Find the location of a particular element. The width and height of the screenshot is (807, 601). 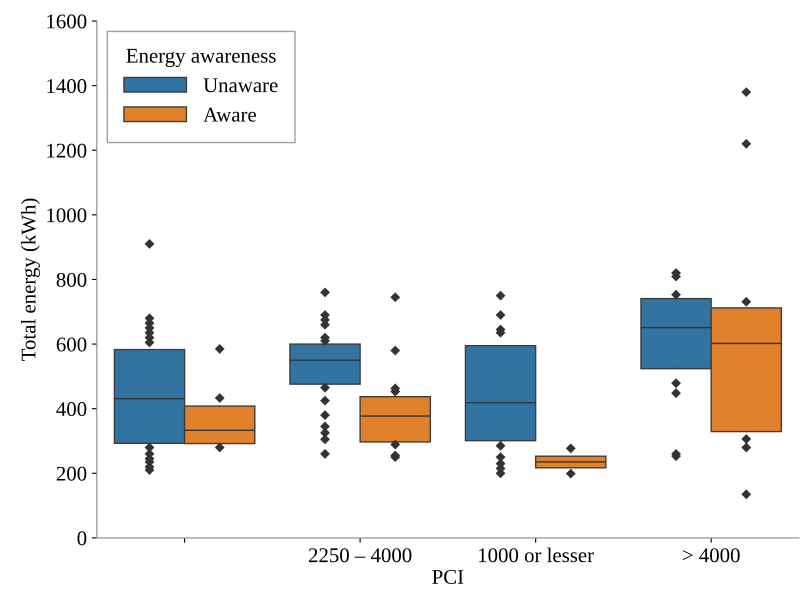

x-axis-title: PCI is located at coordinates (448, 577).